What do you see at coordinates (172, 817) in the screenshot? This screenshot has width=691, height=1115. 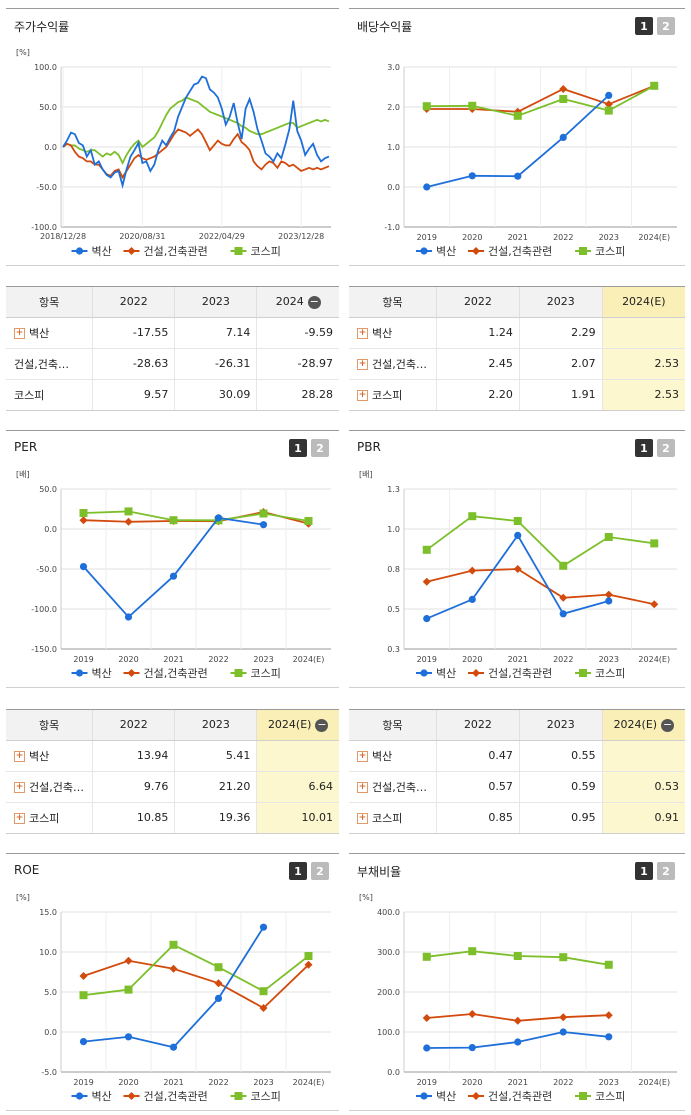 I see `table-row: + 코스피 10.85 19.36 10.01` at bounding box center [172, 817].